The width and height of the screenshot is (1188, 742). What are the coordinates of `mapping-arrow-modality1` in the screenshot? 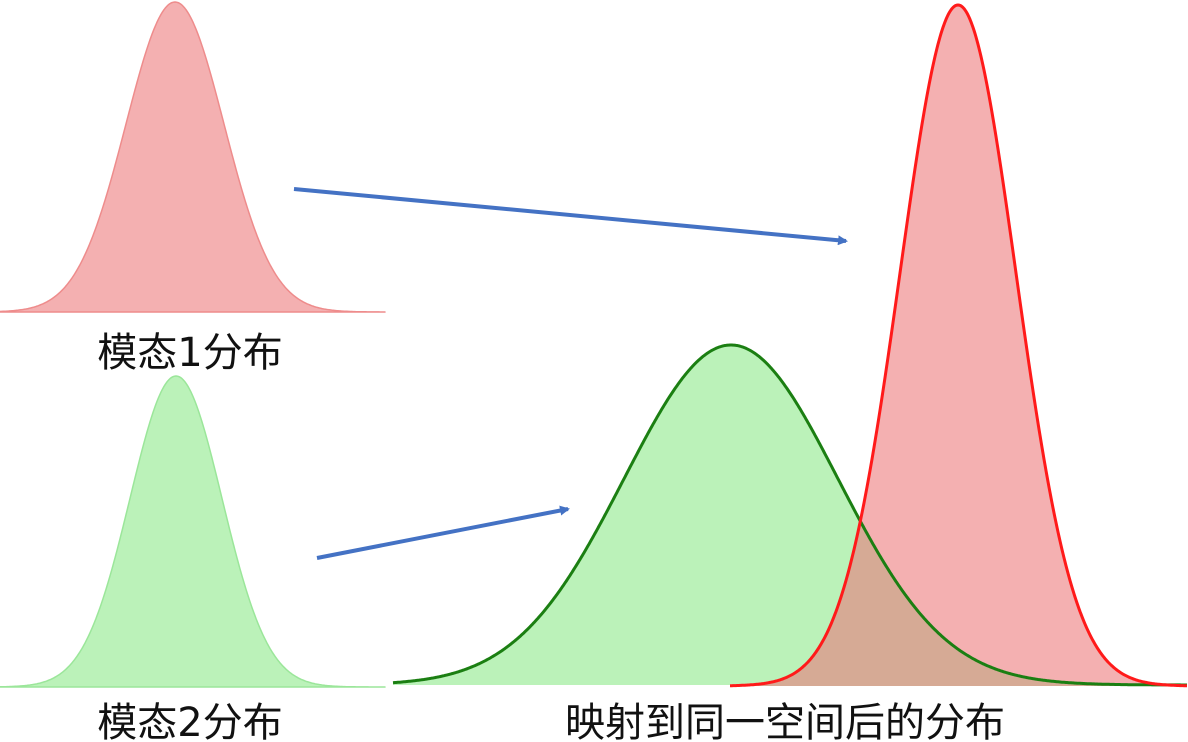 It's located at (570, 216).